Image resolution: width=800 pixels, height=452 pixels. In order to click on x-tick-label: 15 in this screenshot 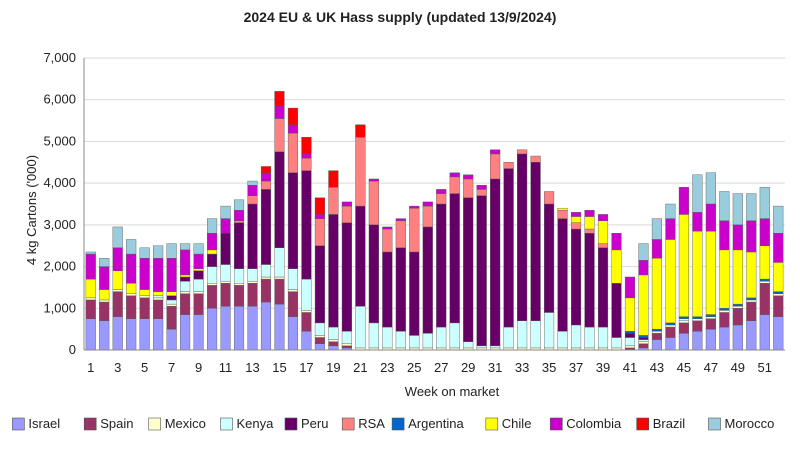, I will do `click(279, 367)`.